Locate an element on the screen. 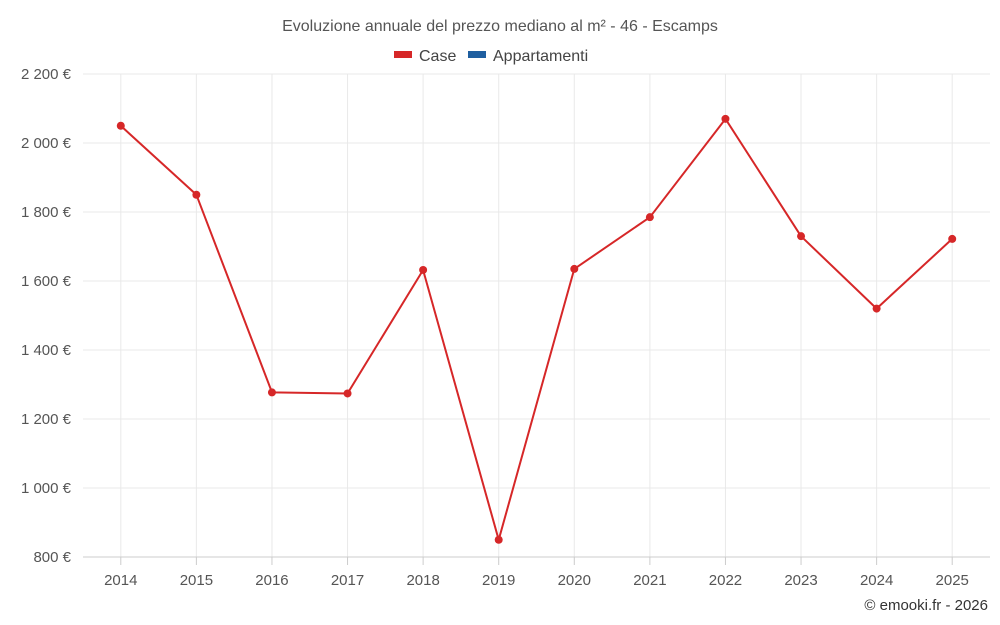 The width and height of the screenshot is (1000, 625). credit-text: © emooki.fr - 2026 is located at coordinates (926, 605).